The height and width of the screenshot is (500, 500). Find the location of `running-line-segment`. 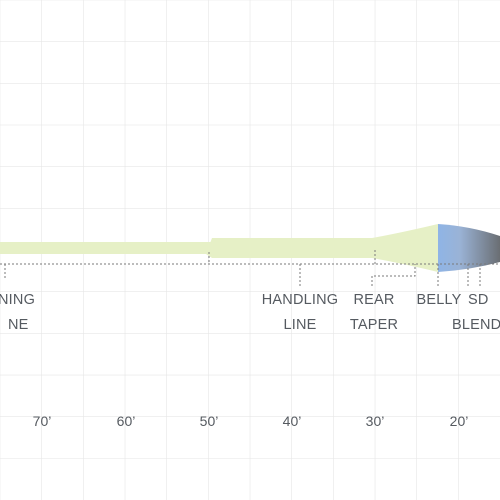

running-line-segment is located at coordinates (106, 248).